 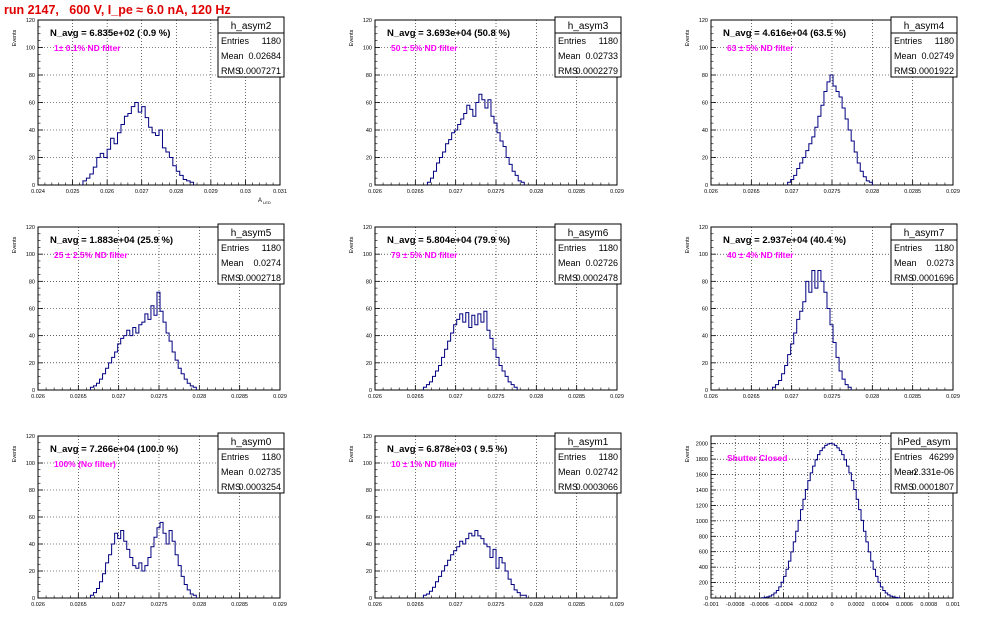 I want to click on x-tick-label: 0.031, so click(x=280, y=192).